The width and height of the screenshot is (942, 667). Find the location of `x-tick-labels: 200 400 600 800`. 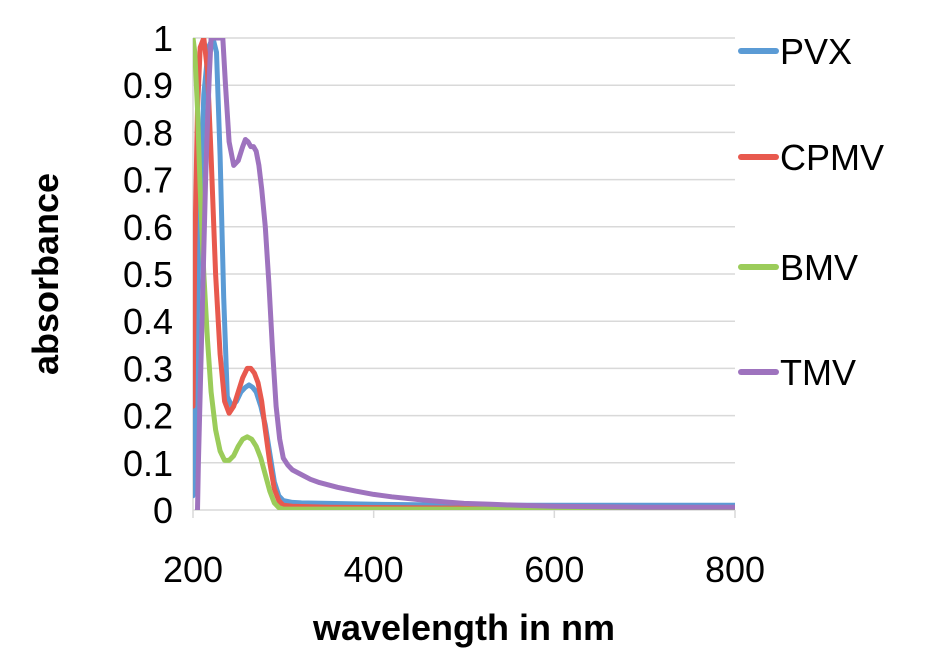

x-tick-labels: 200 400 600 800 is located at coordinates (464, 569).